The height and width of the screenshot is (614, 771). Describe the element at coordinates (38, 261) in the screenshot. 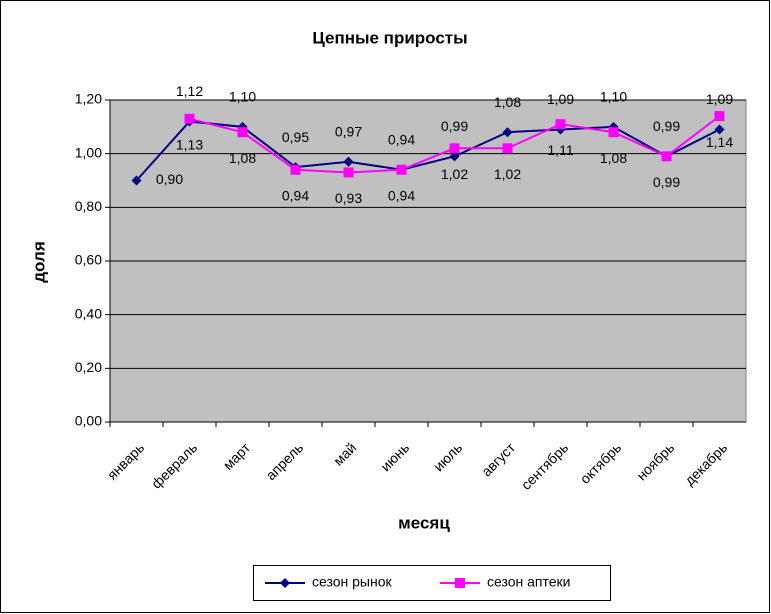

I see `y-axis-label: доля` at that location.